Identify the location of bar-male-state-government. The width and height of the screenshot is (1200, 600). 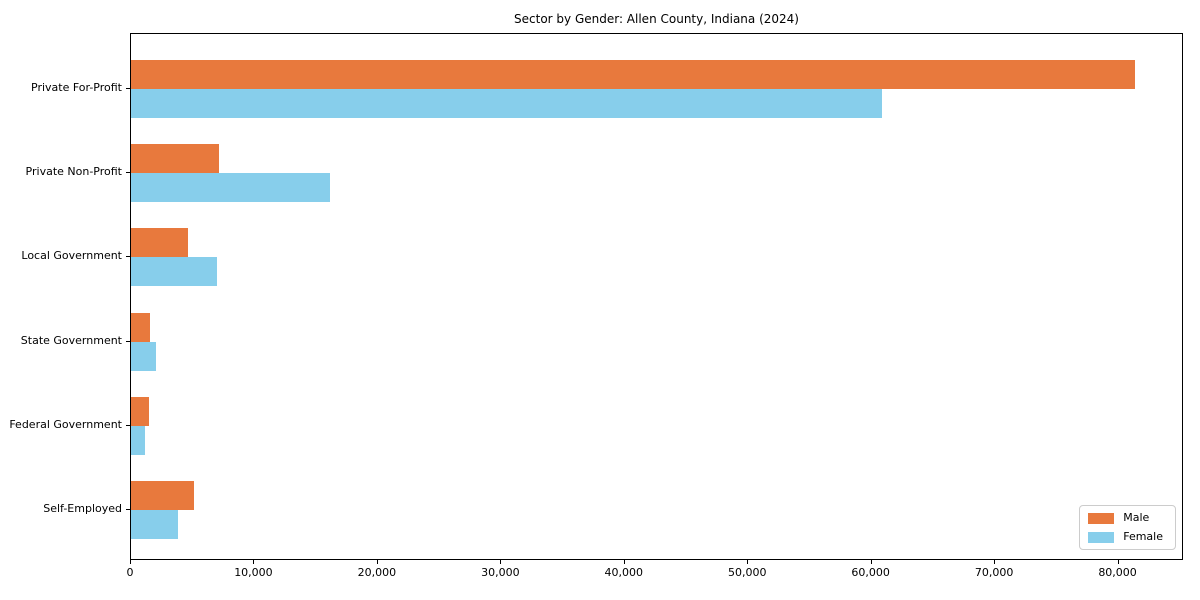
(140, 327).